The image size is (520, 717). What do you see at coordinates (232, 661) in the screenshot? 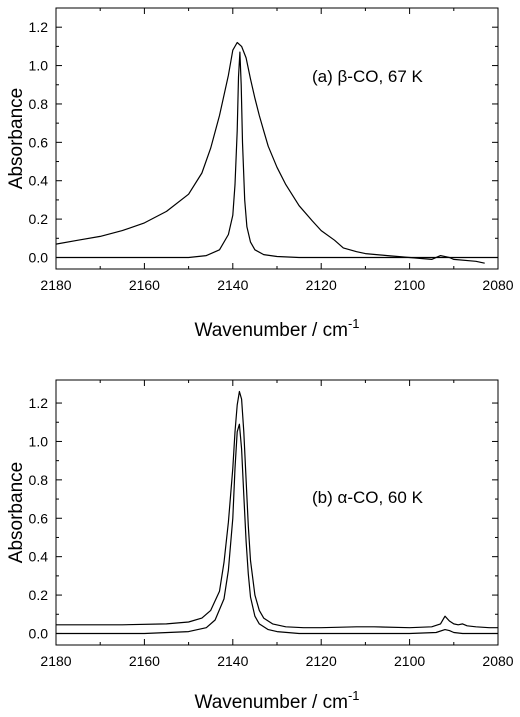
I see `panel-b-x-tick-label: 2140` at bounding box center [232, 661].